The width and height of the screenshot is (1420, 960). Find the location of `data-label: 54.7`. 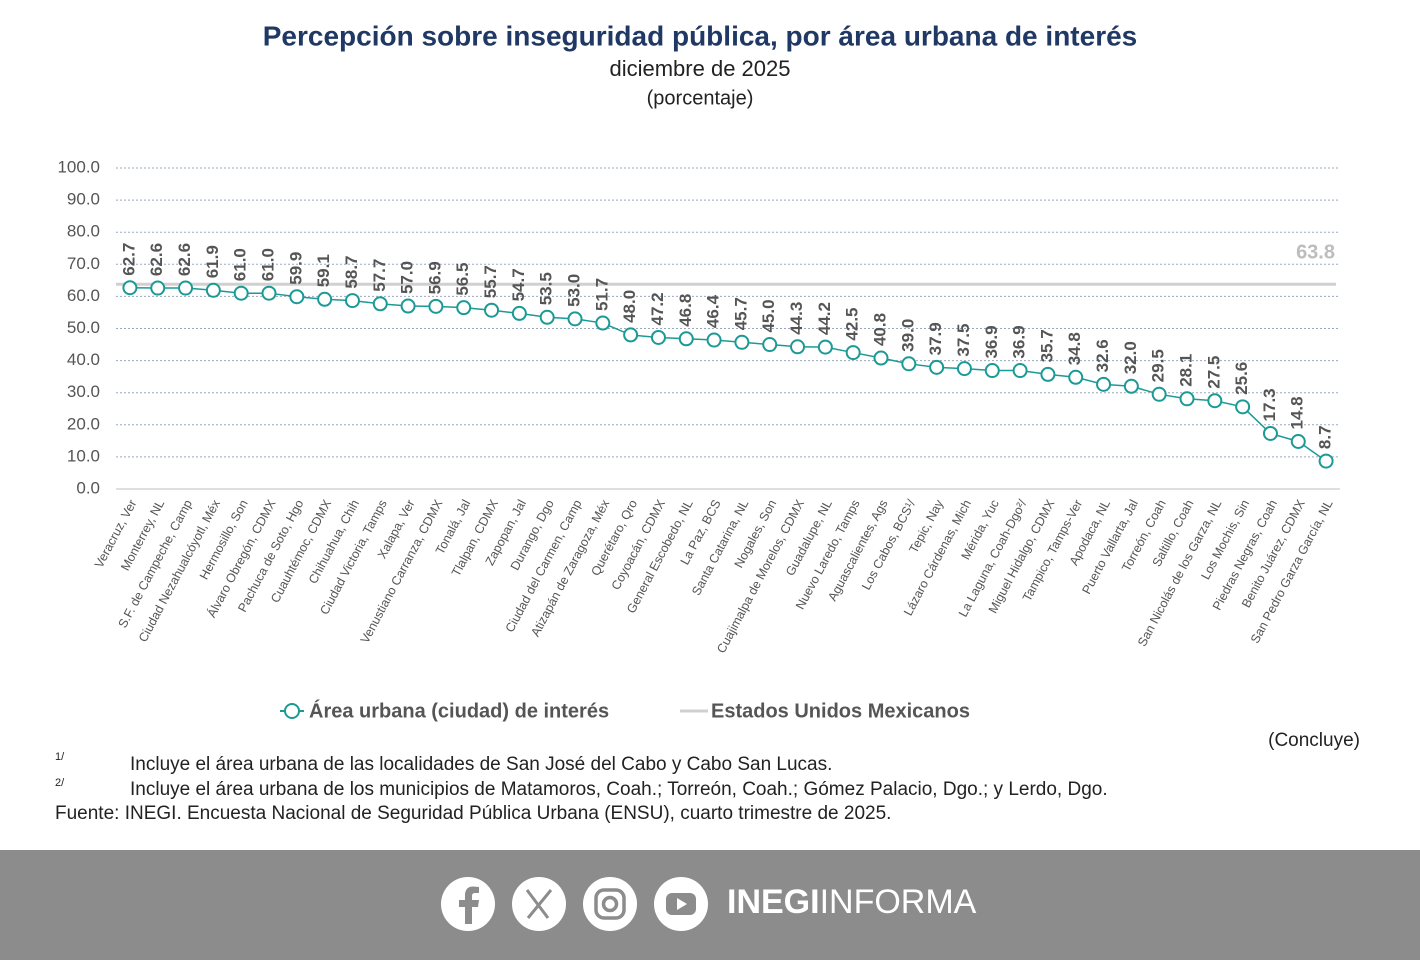

data-label: 54.7 is located at coordinates (518, 284).